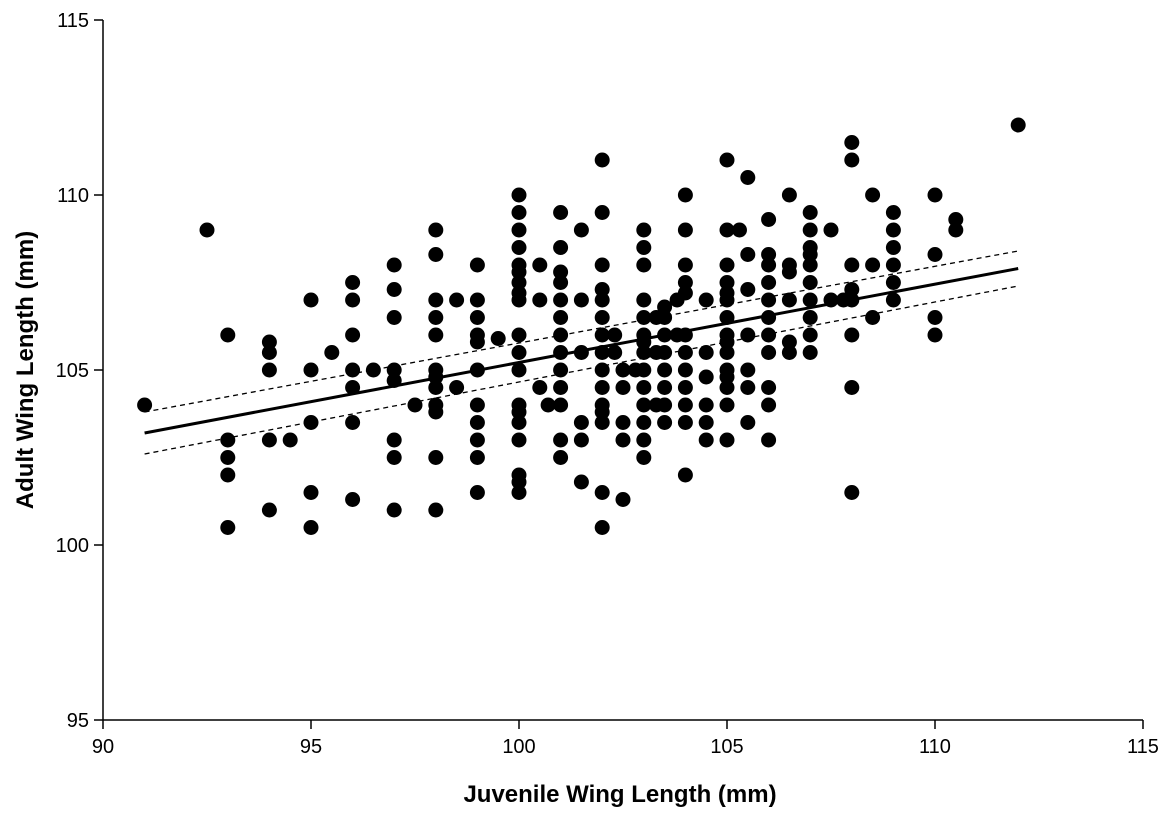 This screenshot has width=1174, height=817. Describe the element at coordinates (726, 747) in the screenshot. I see `x-tick-label: 105` at that location.